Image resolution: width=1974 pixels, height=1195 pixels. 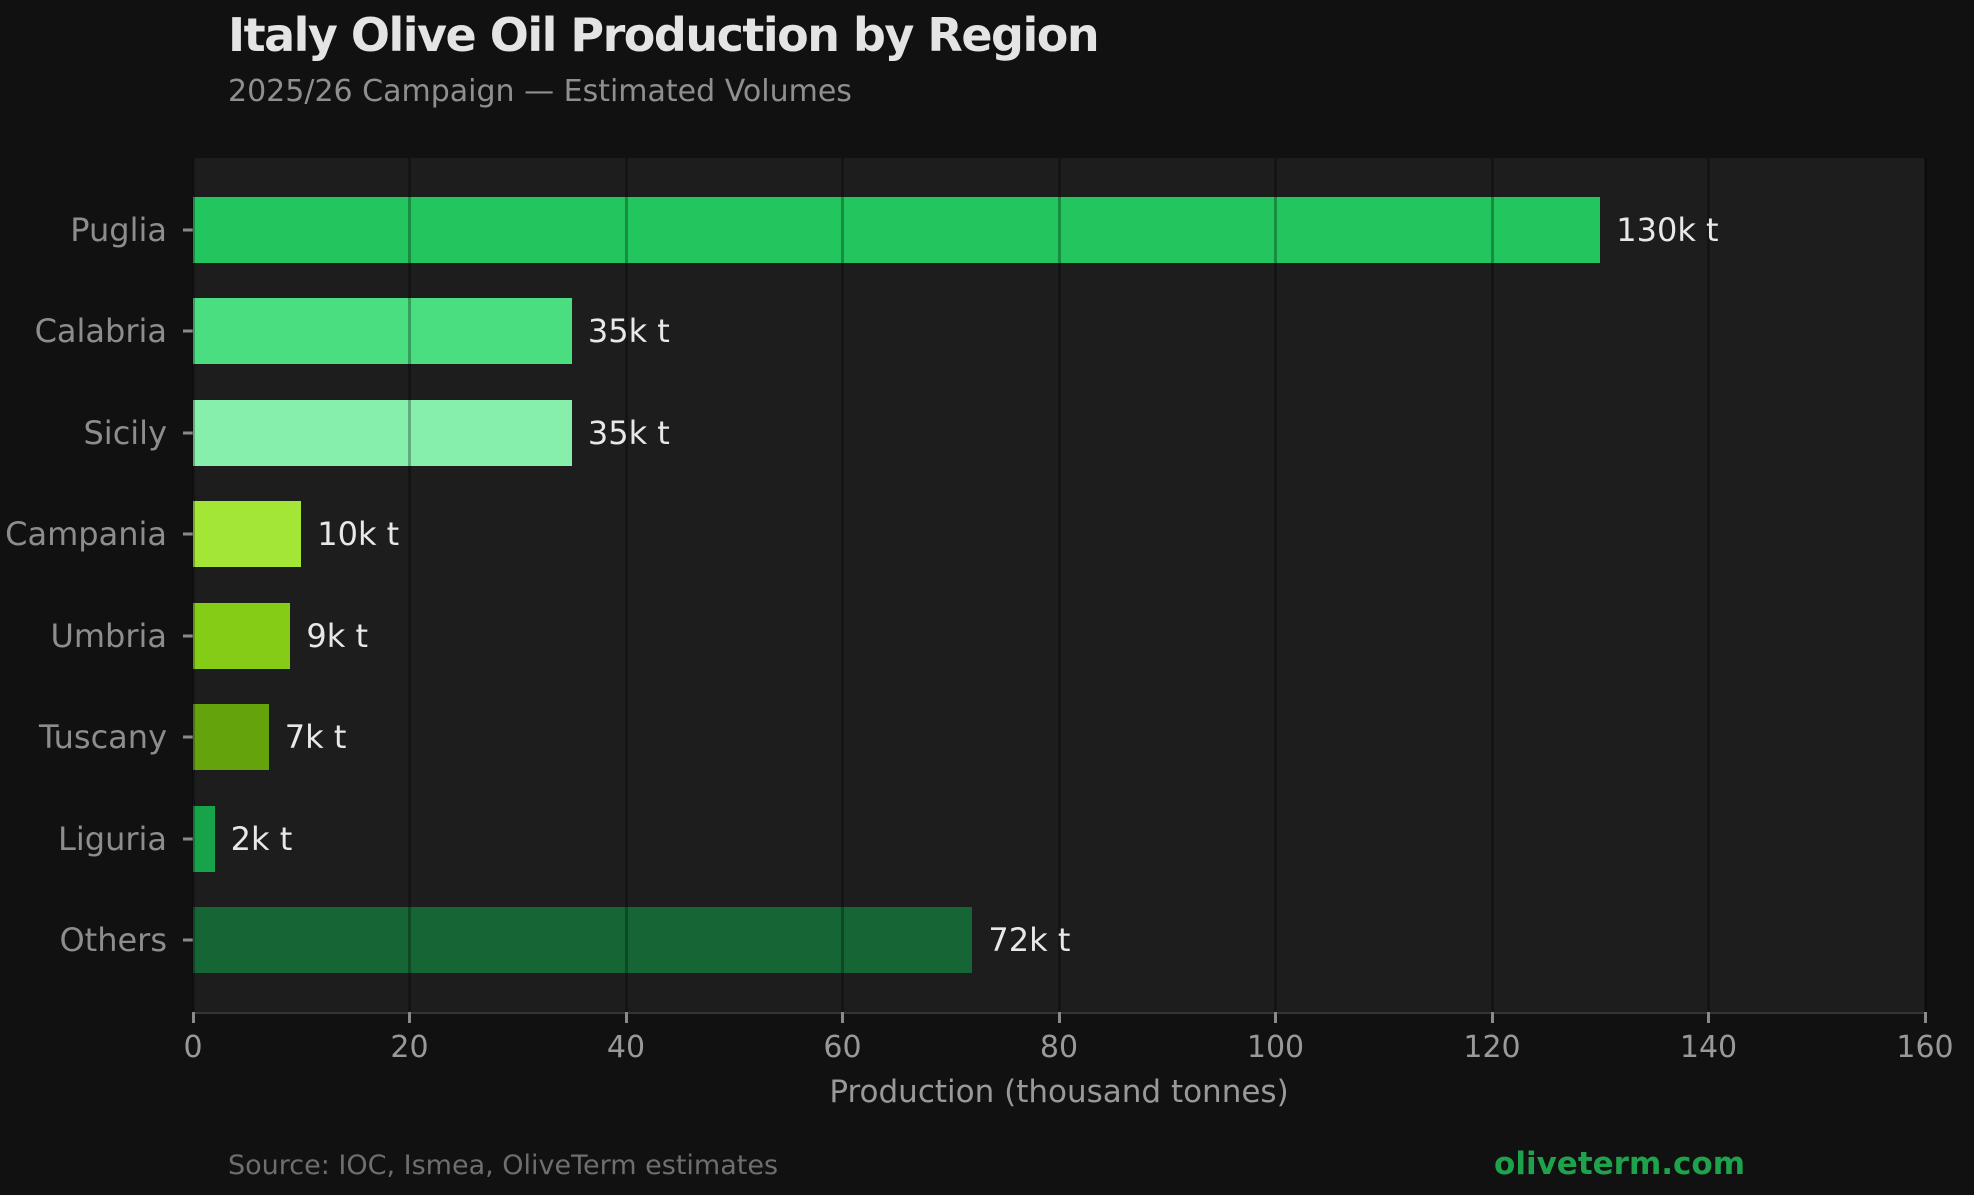 I want to click on bar-puglia, so click(x=897, y=229).